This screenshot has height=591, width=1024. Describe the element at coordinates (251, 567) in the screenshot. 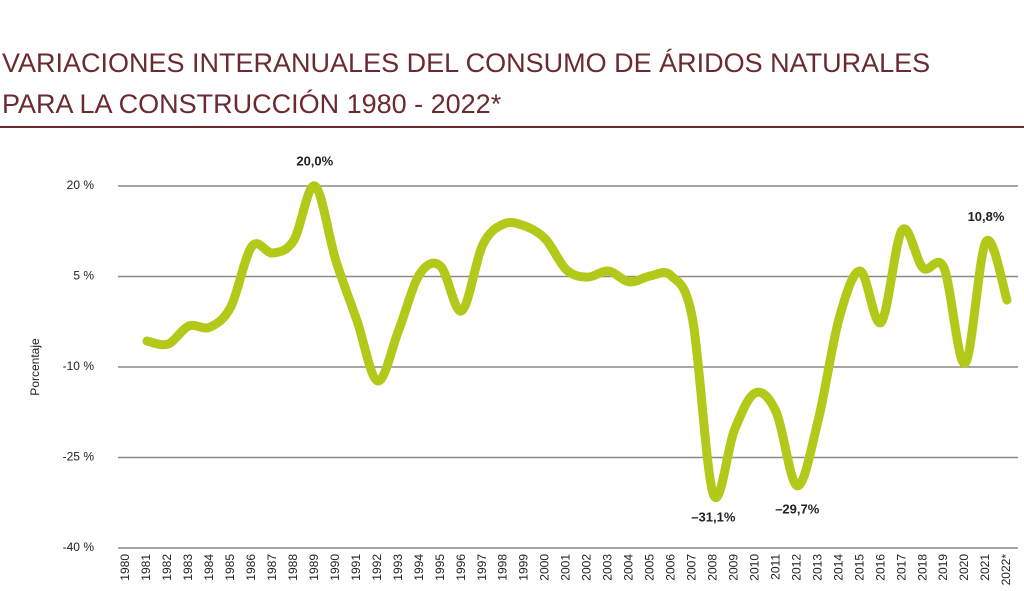

I see `x-tick-label: 1986` at that location.